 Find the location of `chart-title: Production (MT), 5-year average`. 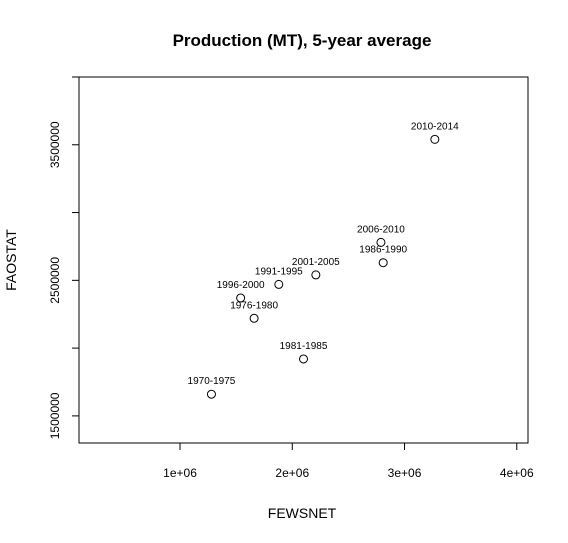

chart-title: Production (MT), 5-year average is located at coordinates (302, 40).